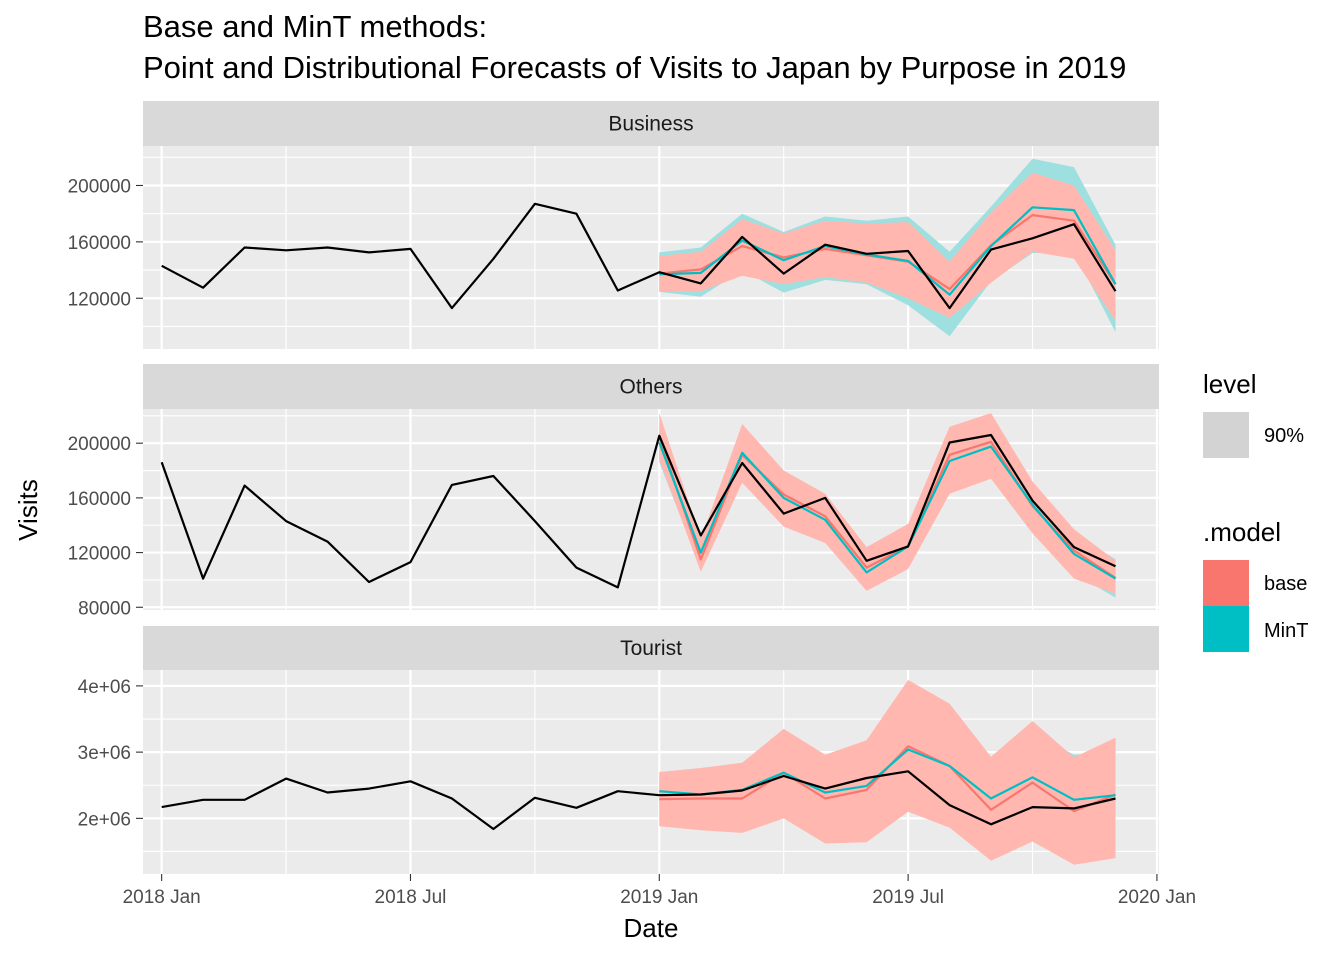  I want to click on legend-base-key, so click(1226, 583).